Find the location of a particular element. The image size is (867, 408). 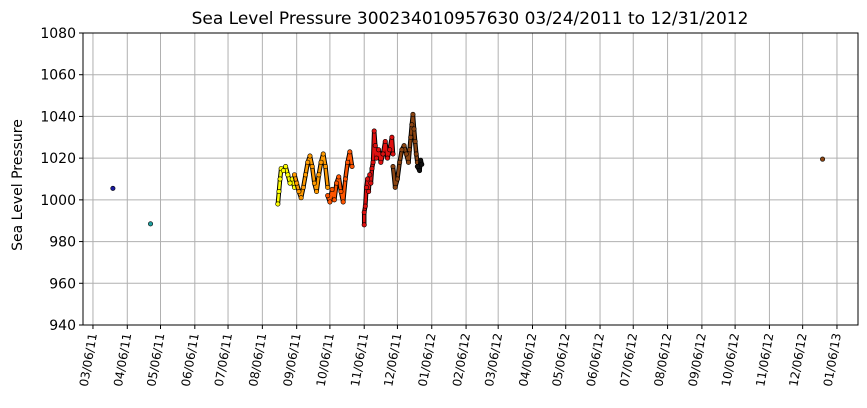

x-tick-label: 11/06/12 is located at coordinates (764, 360).